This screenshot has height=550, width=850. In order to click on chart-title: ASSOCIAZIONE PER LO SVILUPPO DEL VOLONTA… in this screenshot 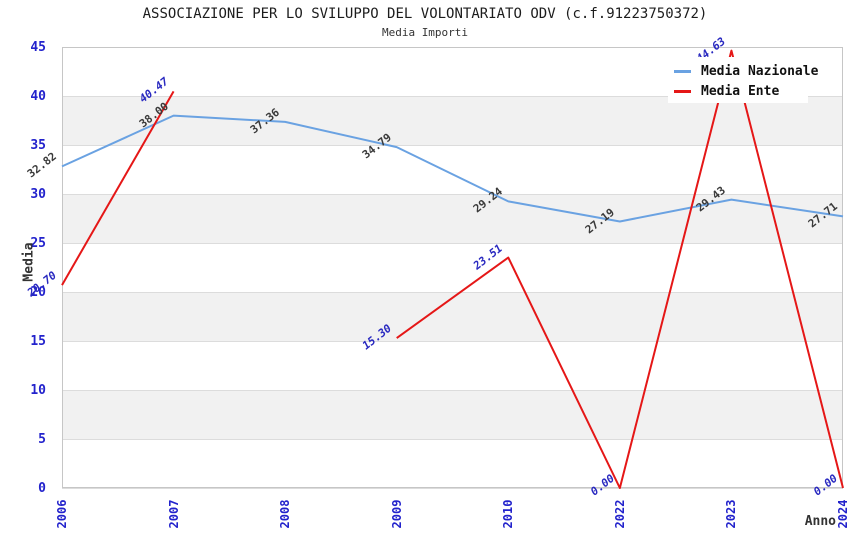, I will do `click(425, 14)`.